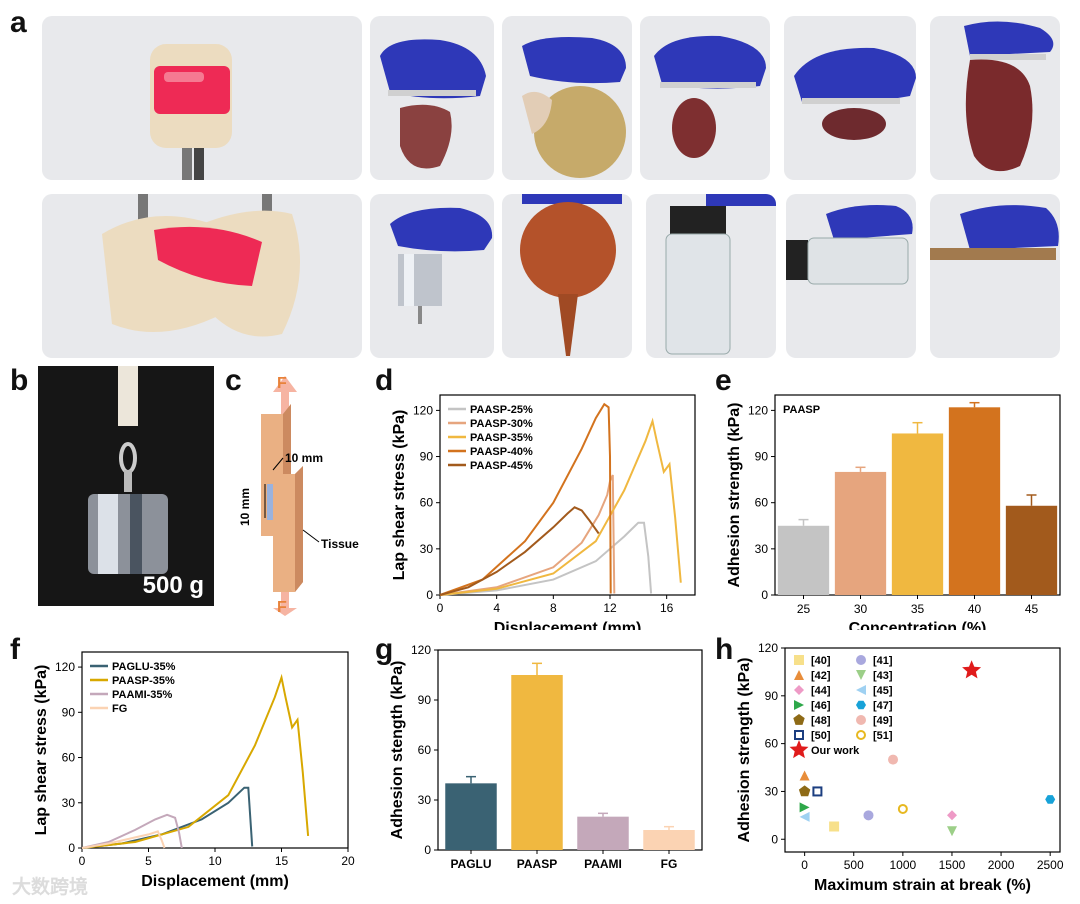  Describe the element at coordinates (553, 608) in the screenshot. I see `x-tick-label: 8` at that location.